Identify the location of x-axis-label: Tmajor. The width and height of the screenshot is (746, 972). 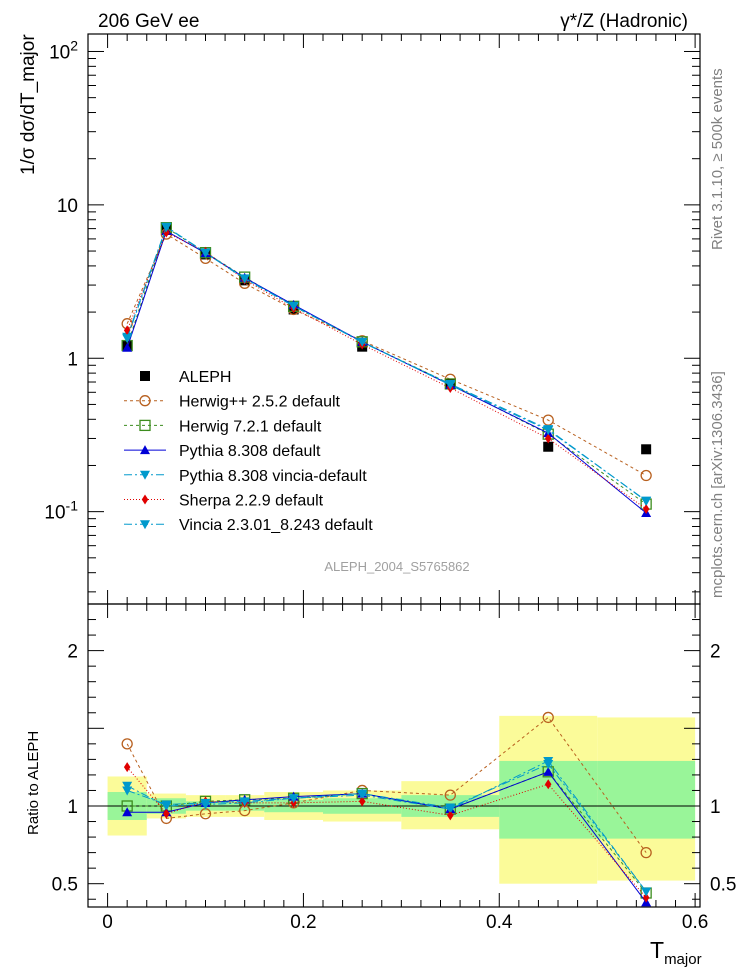
(676, 952).